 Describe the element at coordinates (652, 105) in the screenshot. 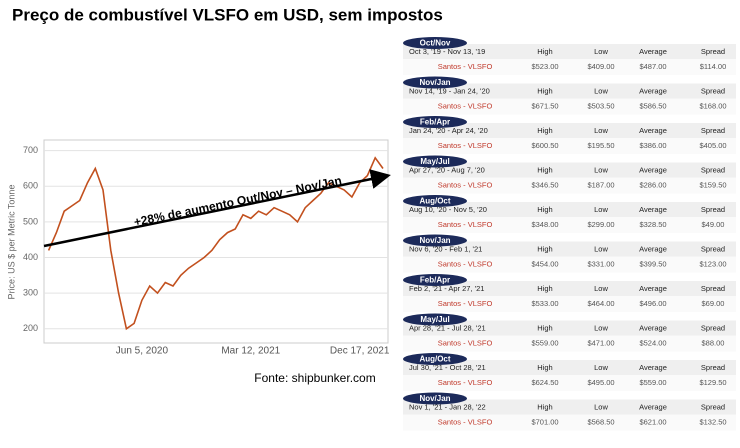

I see `cell-value: $586.50` at that location.